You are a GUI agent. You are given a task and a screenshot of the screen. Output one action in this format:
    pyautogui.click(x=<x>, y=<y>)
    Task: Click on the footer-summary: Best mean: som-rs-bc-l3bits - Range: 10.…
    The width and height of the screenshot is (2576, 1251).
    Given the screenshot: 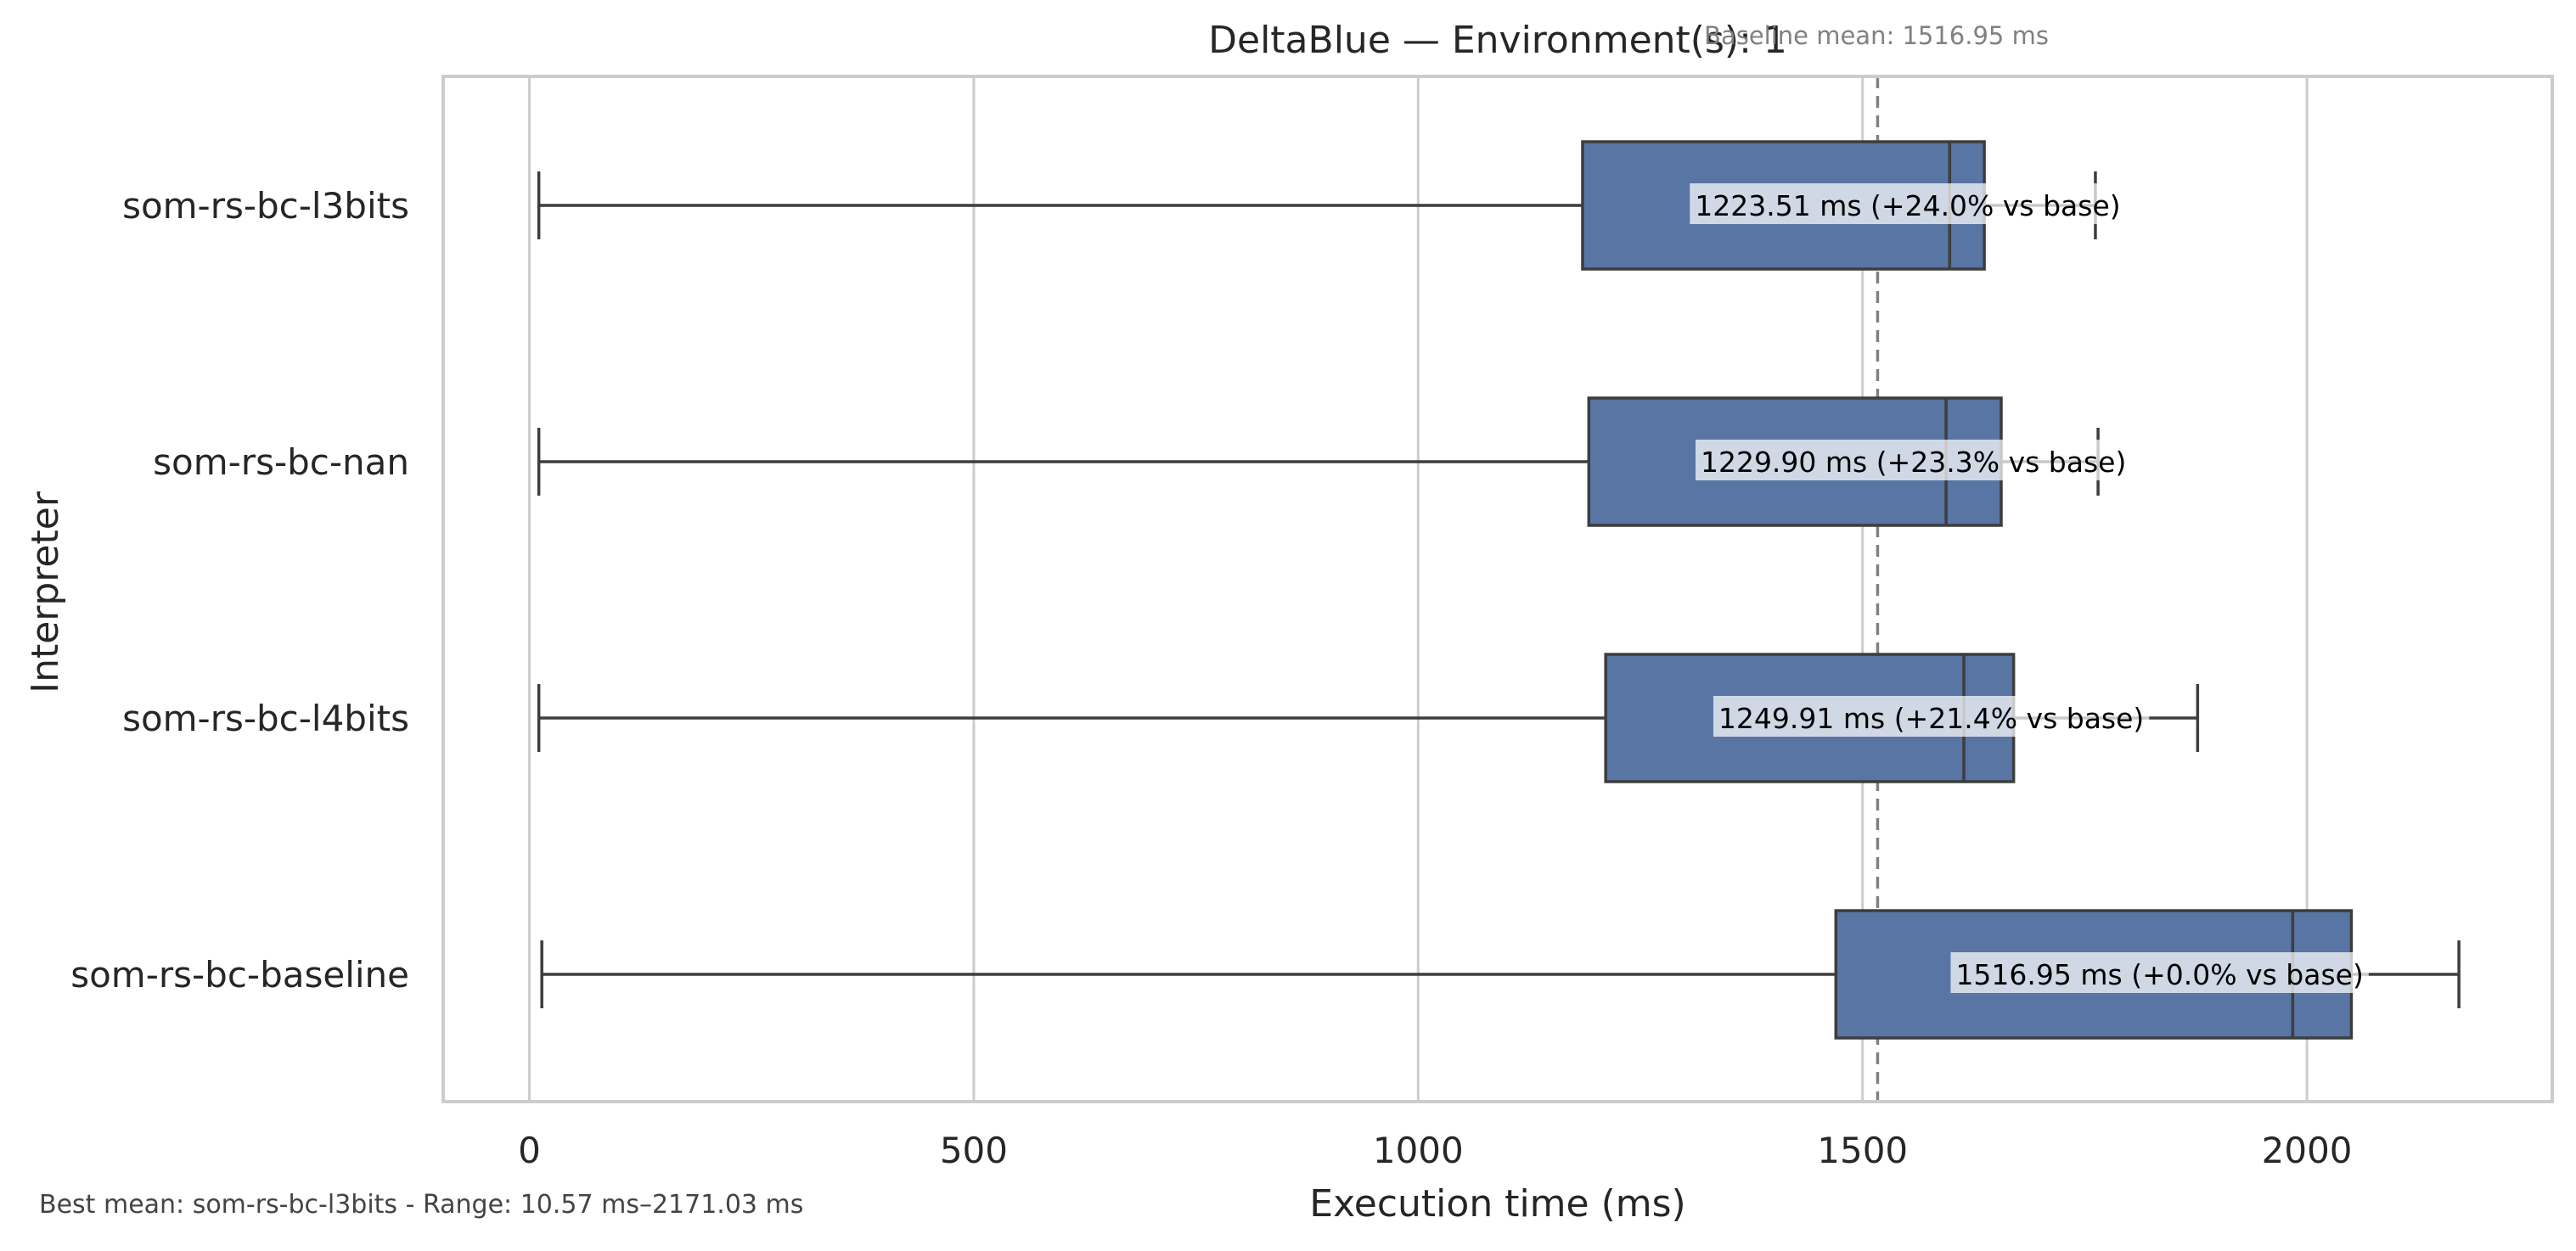 What is the action you would take?
    pyautogui.click(x=421, y=1205)
    